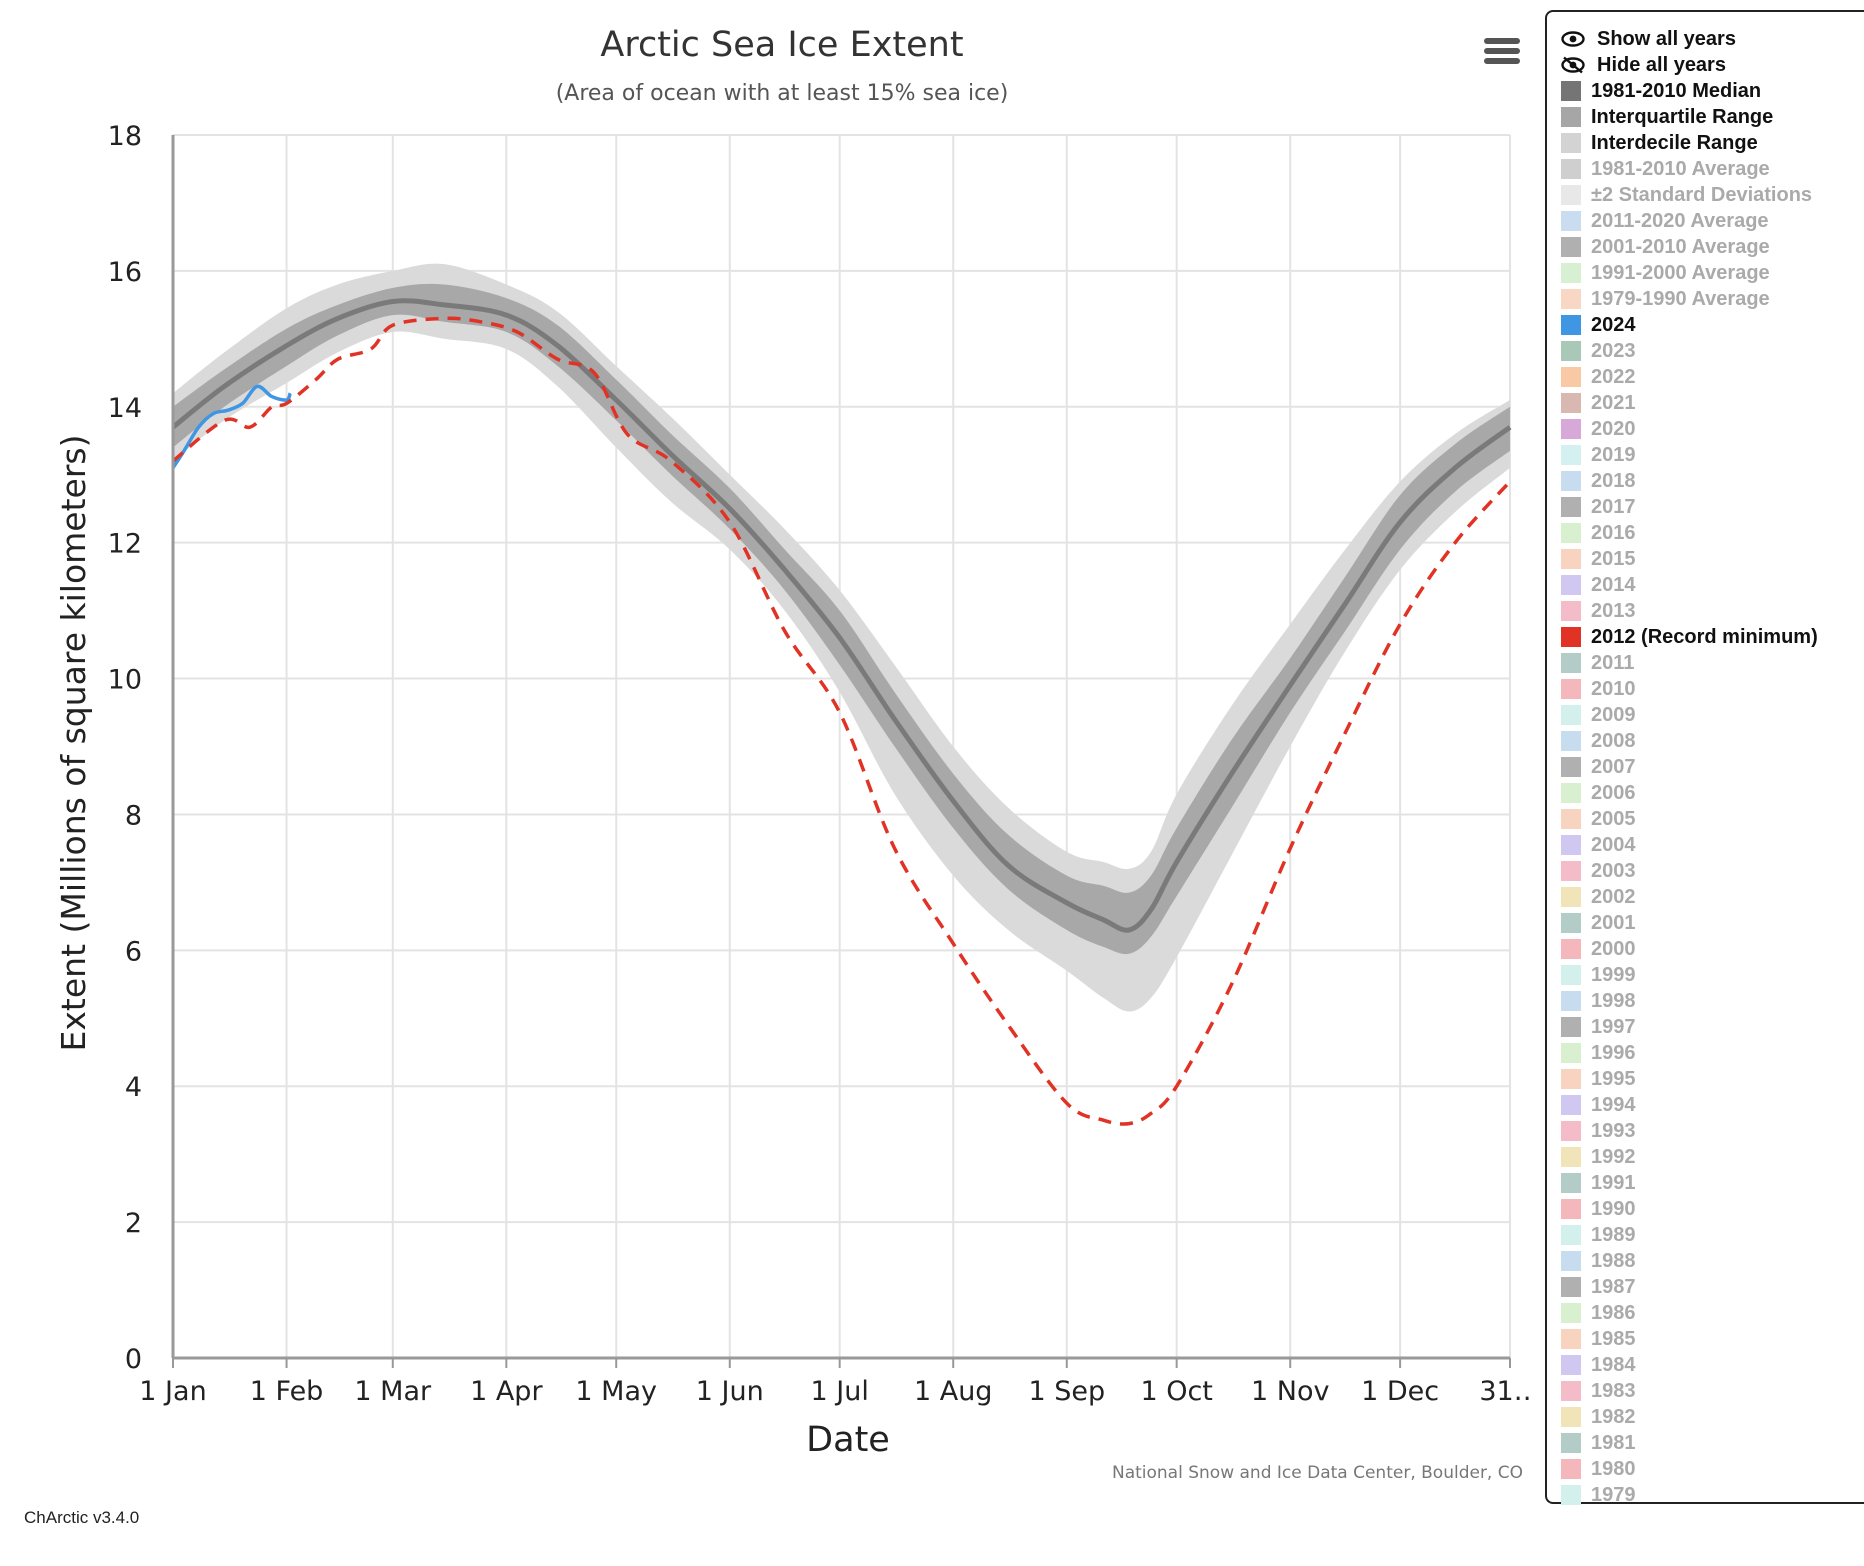 The height and width of the screenshot is (1566, 1864). What do you see at coordinates (1712, 507) in the screenshot?
I see `legend-item: 2017` at bounding box center [1712, 507].